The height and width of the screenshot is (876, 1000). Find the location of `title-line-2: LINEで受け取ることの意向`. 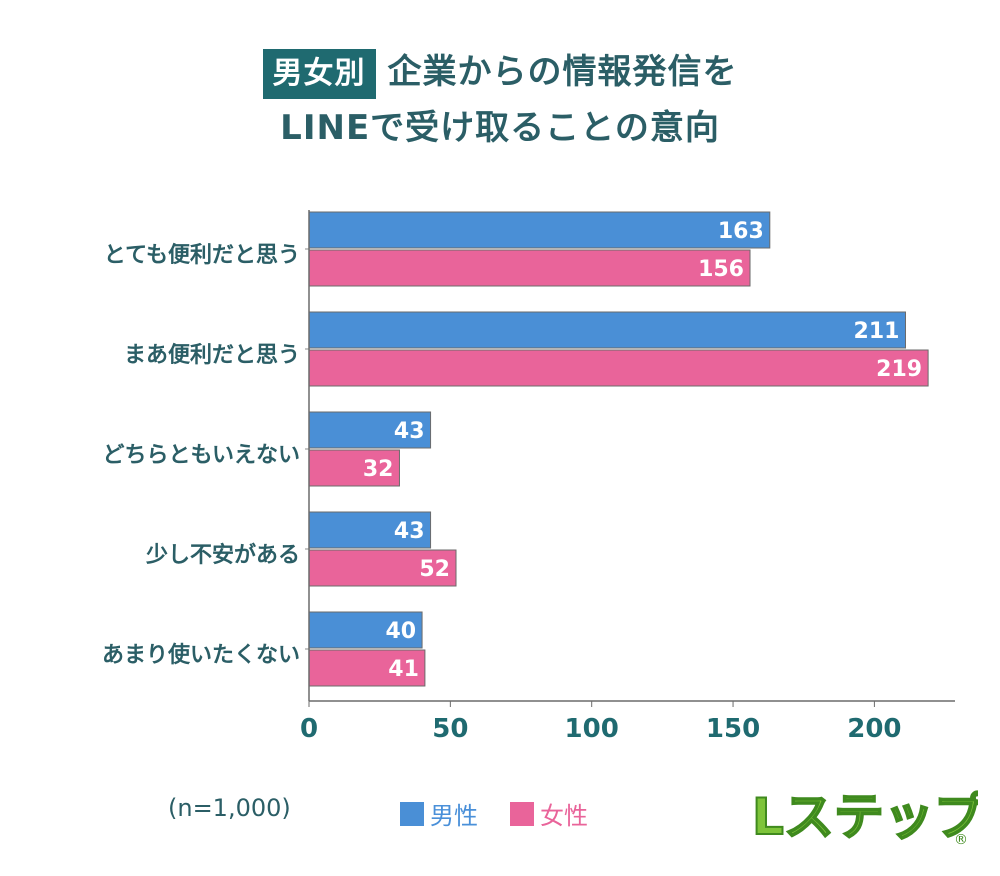

title-line-2: LINEで受け取ることの意向 is located at coordinates (500, 128).